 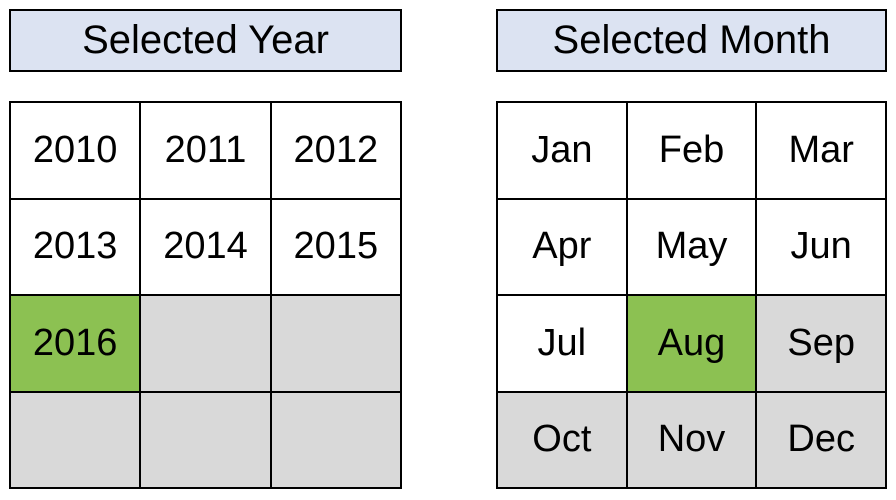 I want to click on year-item-2011: 2011, so click(x=206, y=151).